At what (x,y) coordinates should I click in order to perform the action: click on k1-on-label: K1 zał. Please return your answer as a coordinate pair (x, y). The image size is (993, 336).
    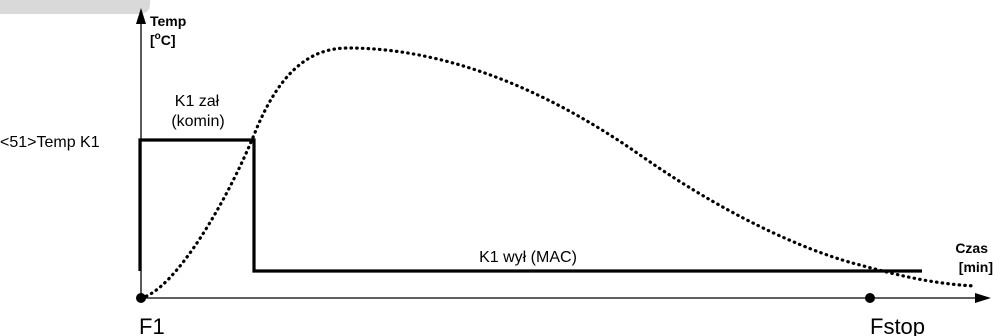
    Looking at the image, I should click on (197, 101).